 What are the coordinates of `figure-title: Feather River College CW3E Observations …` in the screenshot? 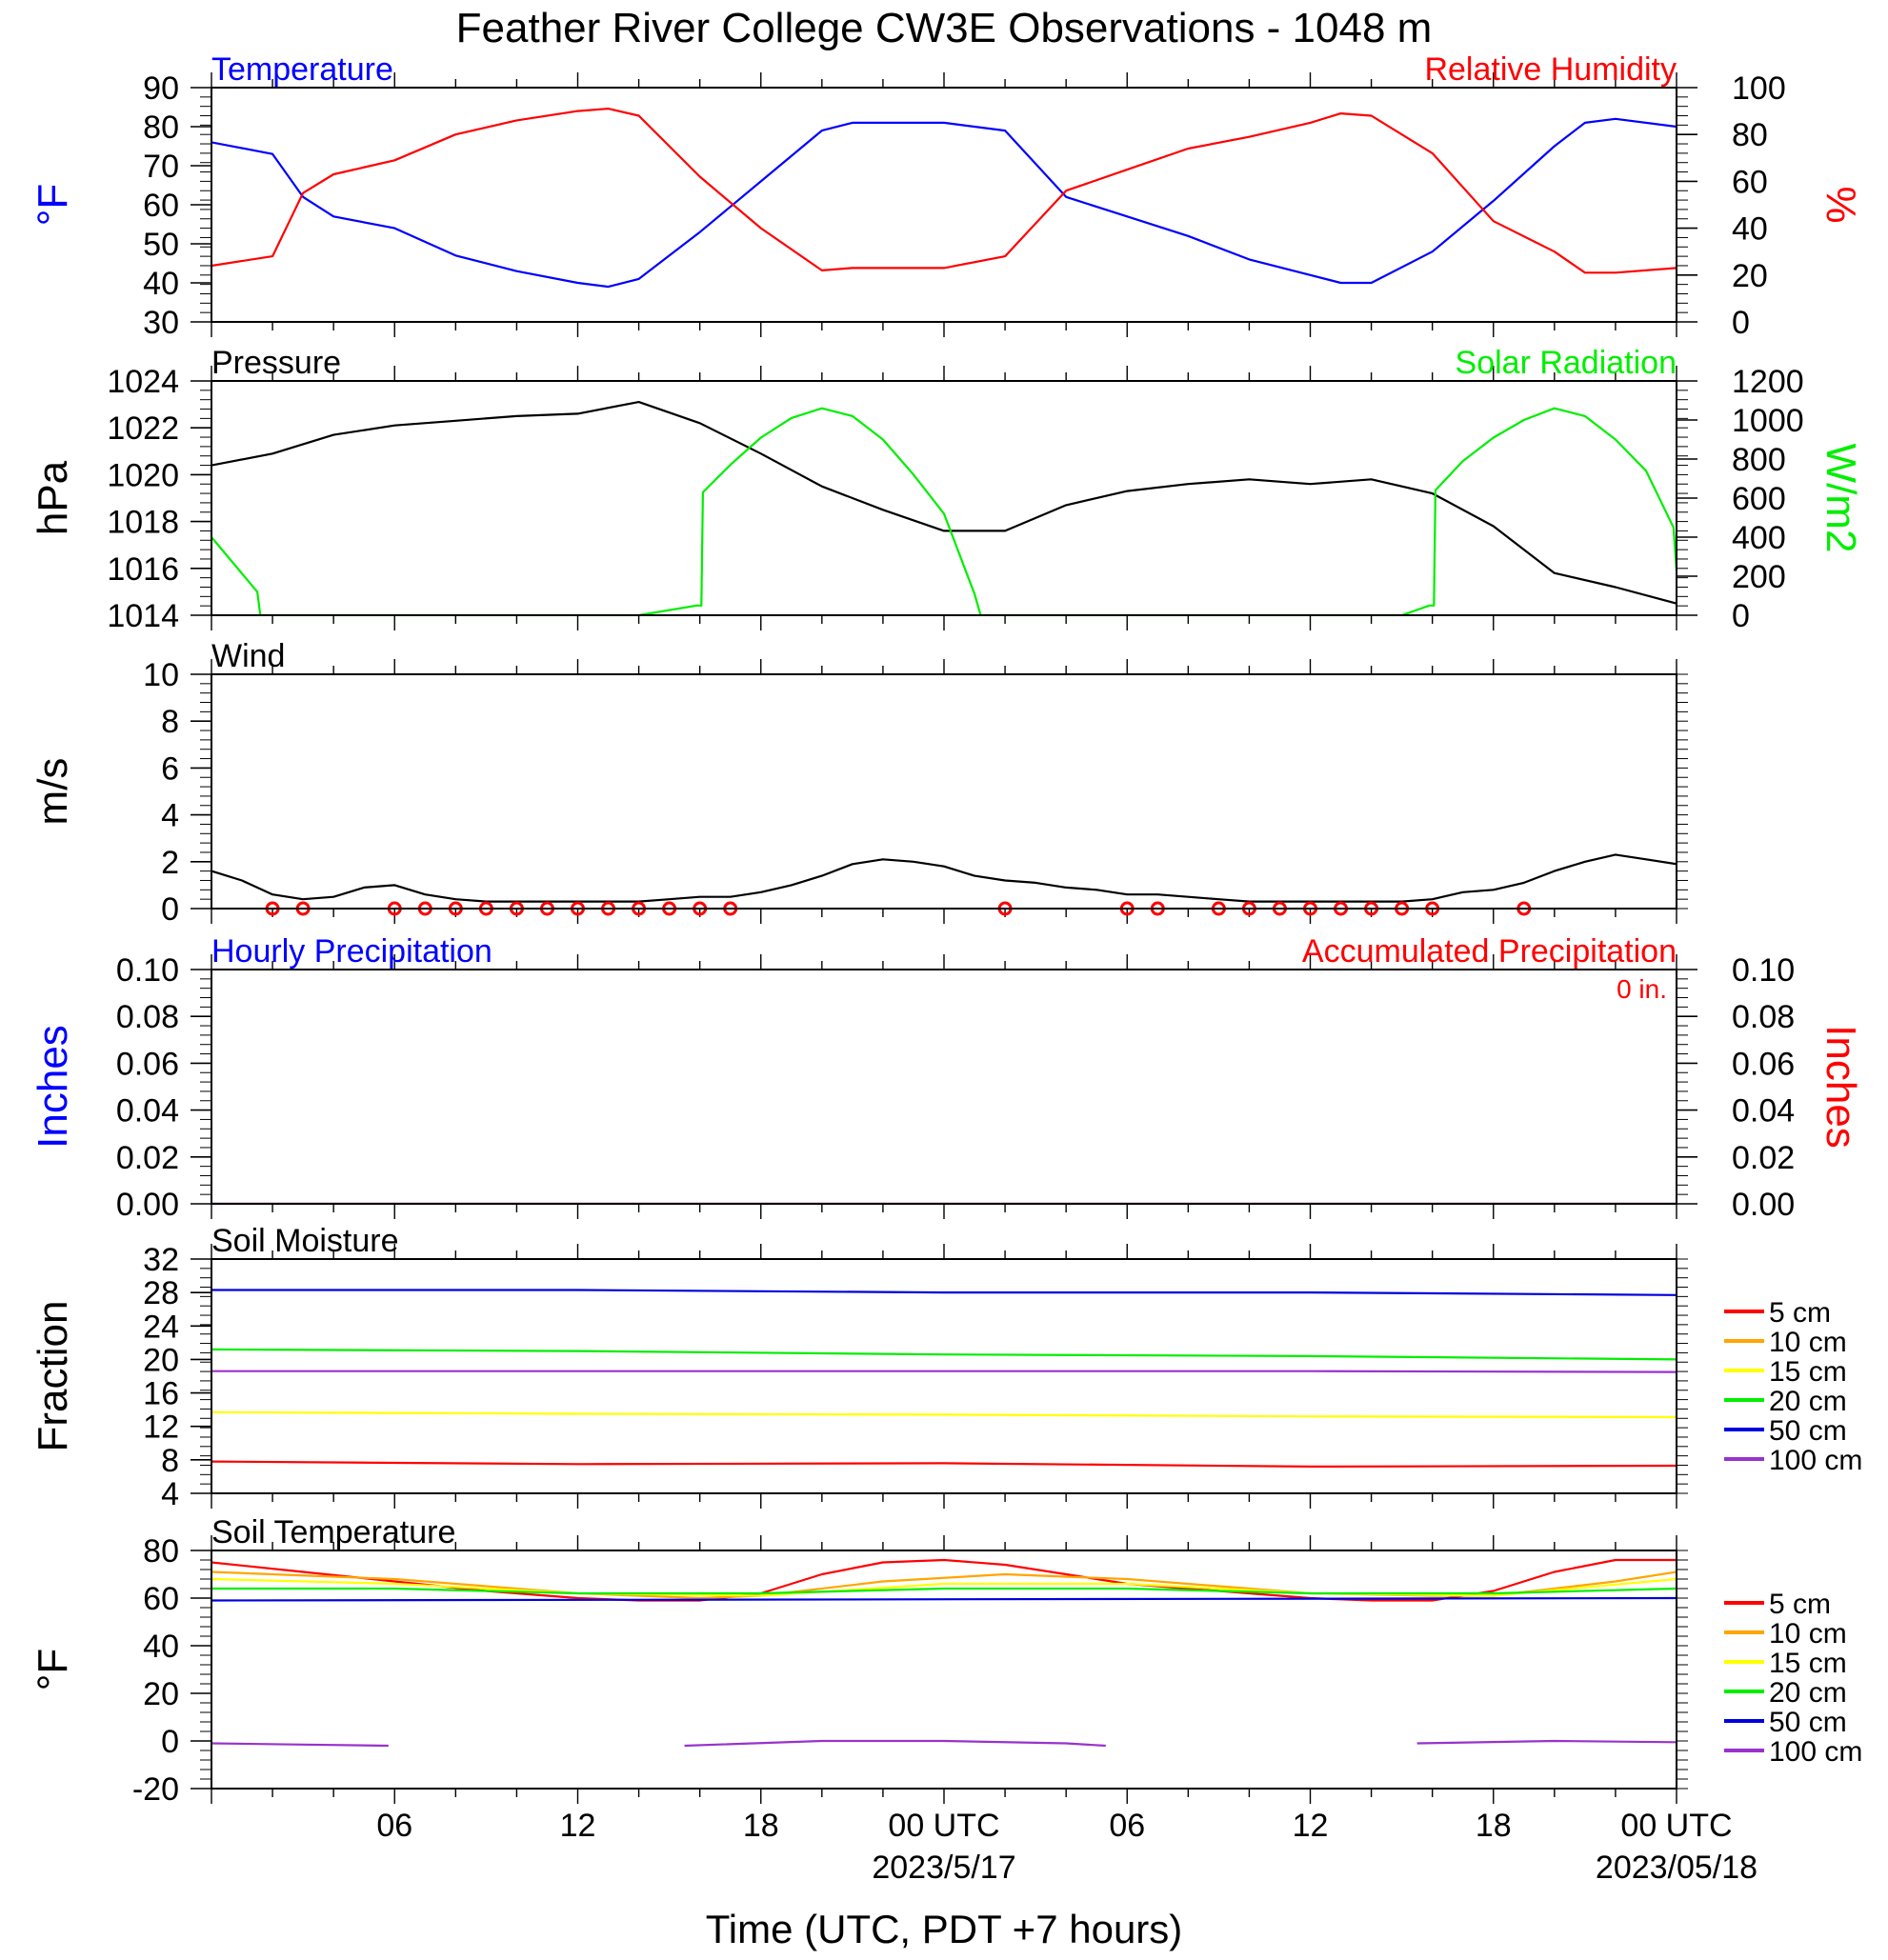 It's located at (944, 28).